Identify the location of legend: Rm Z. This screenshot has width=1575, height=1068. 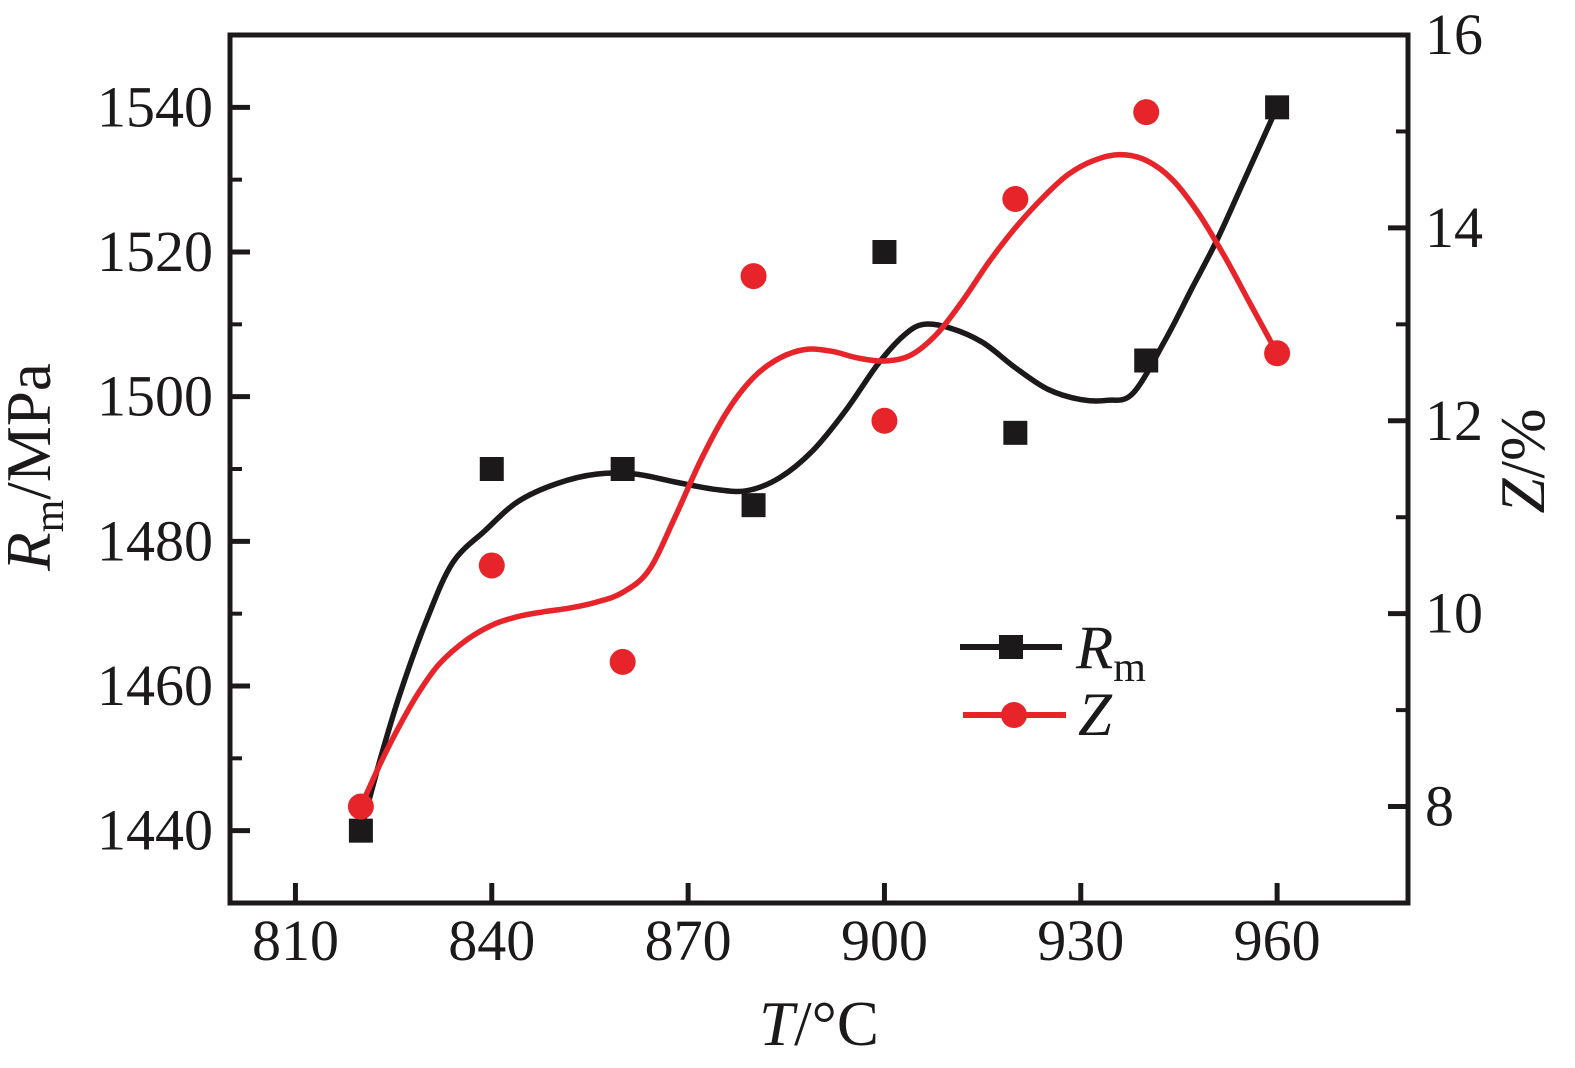
(1053, 682).